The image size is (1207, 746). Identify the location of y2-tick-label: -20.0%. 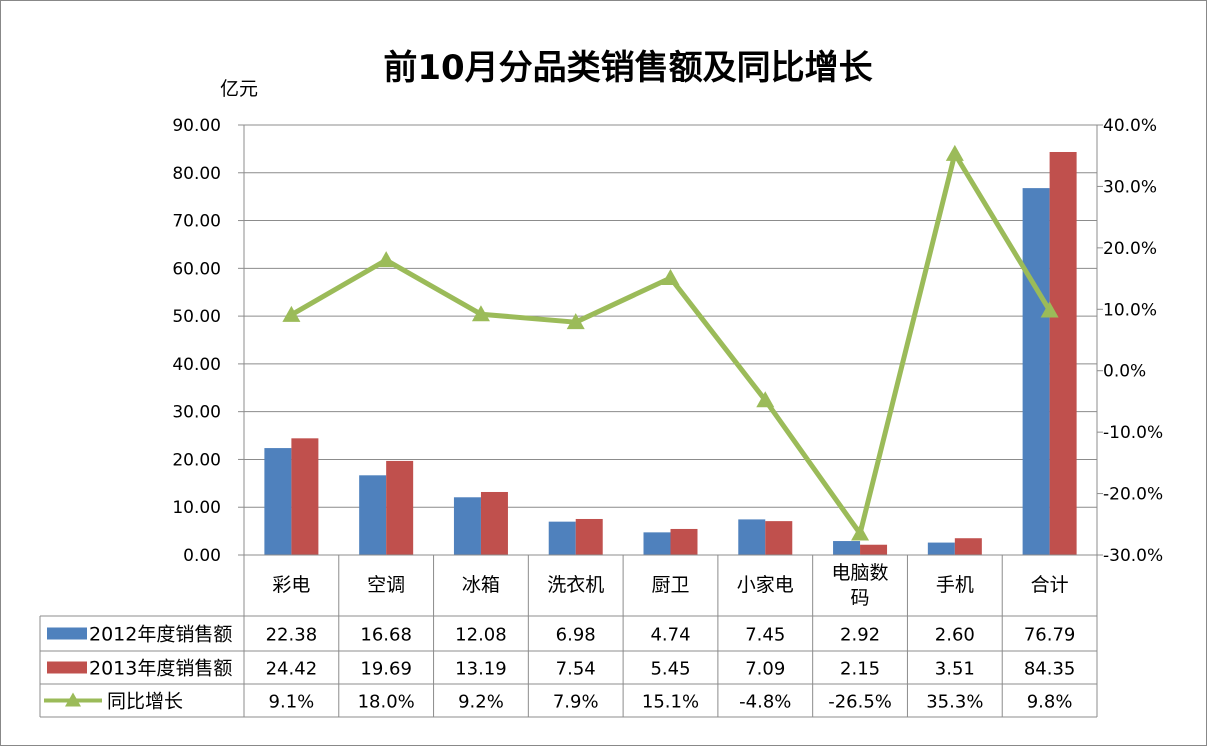
(1133, 495).